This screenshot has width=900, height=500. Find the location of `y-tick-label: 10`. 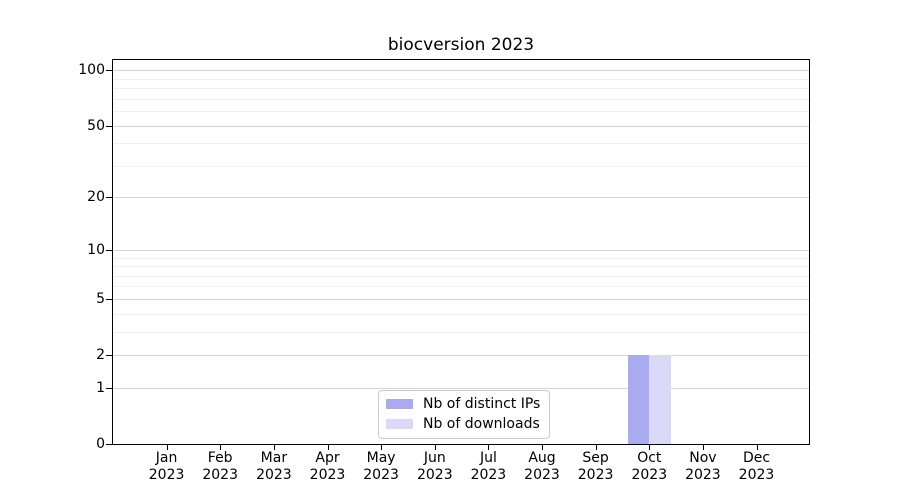

y-tick-label: 10 is located at coordinates (96, 250).